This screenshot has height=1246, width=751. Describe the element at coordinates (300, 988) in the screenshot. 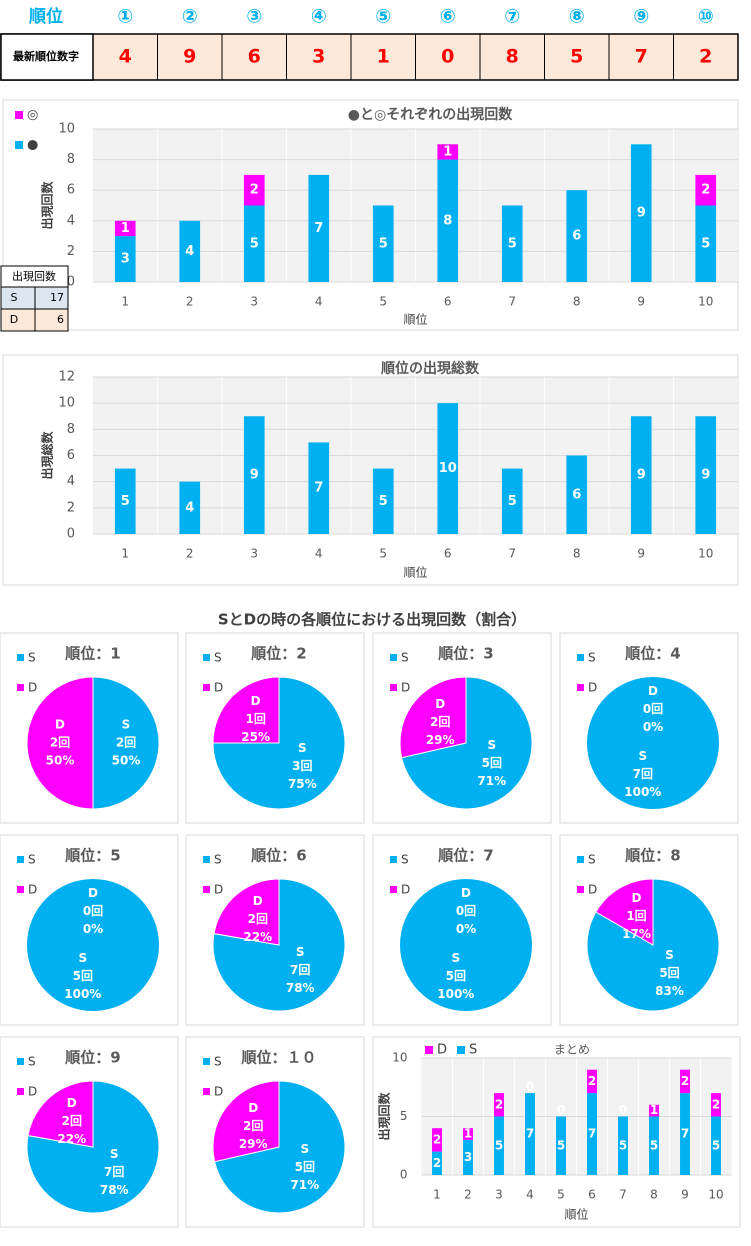

I see `slice-percent: 78%` at that location.